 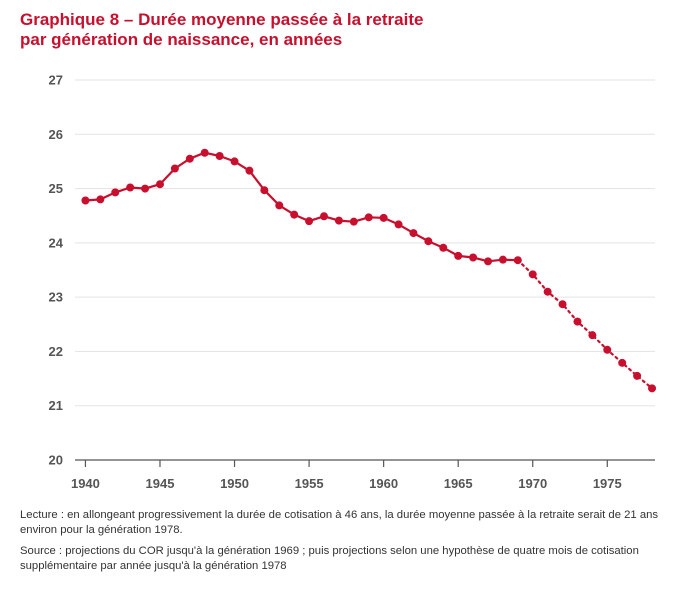 I want to click on data-point-1968, so click(x=502, y=259).